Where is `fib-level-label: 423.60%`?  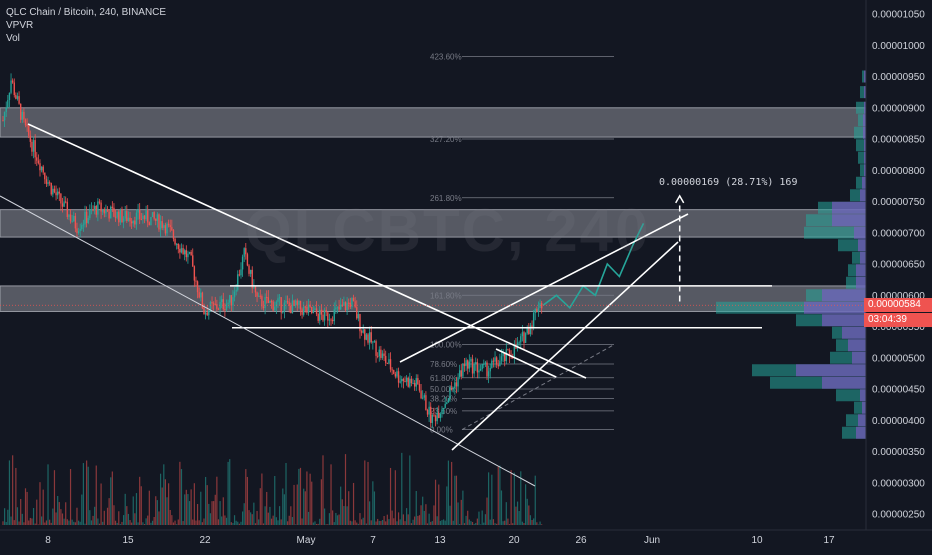 fib-level-label: 423.60% is located at coordinates (446, 57).